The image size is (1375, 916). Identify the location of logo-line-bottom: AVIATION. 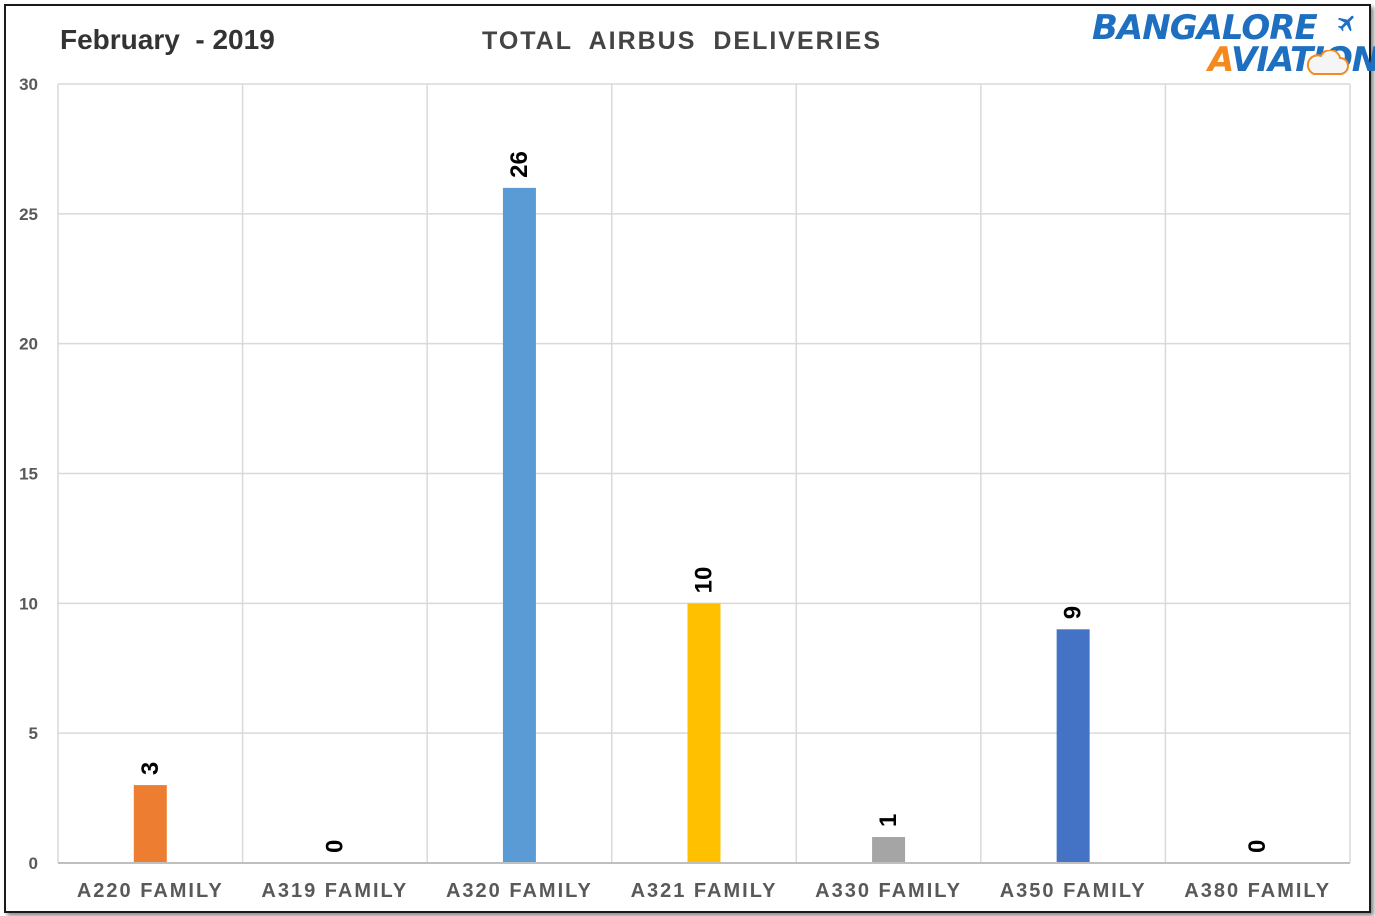
(1291, 60).